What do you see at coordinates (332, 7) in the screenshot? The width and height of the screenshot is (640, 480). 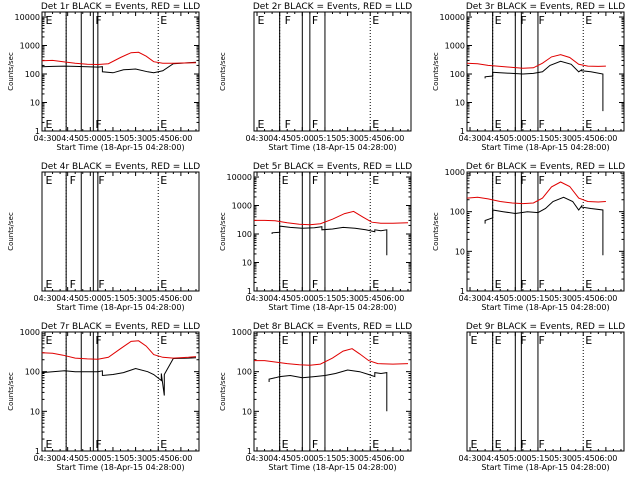 I see `panel-title: Det 2r BLACK = Events, RED = LLD` at bounding box center [332, 7].